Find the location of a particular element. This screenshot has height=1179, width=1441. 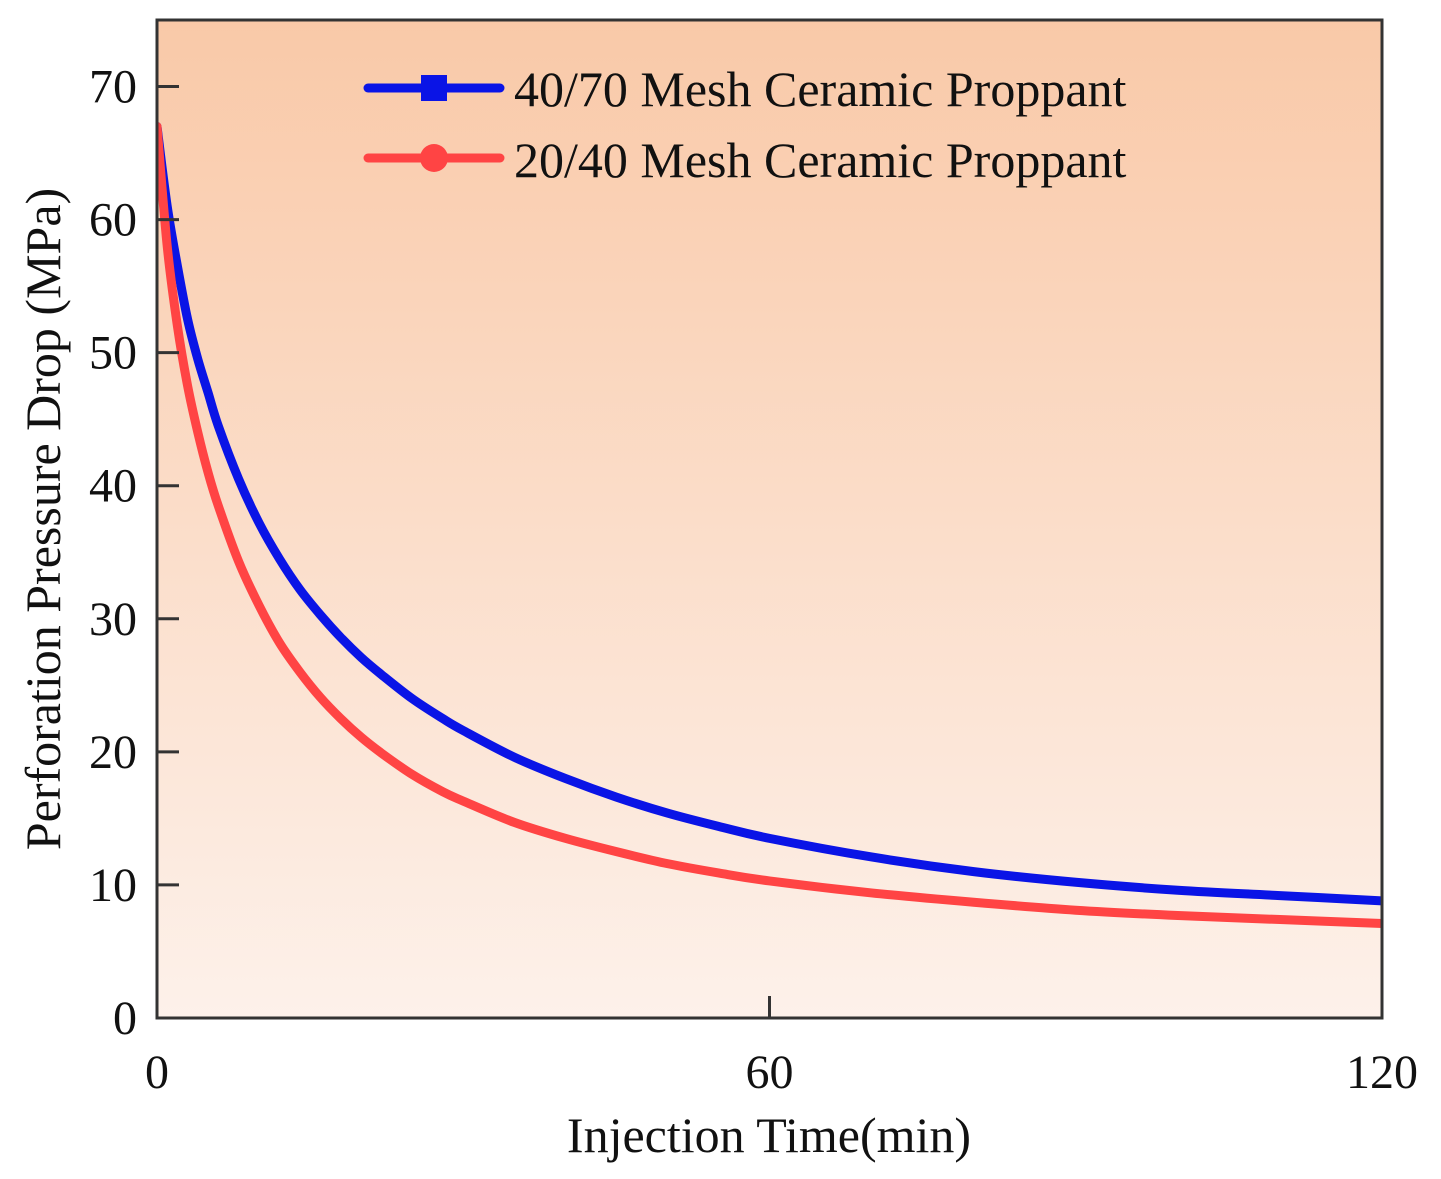

y-tick-label: 20 is located at coordinates (113, 752).